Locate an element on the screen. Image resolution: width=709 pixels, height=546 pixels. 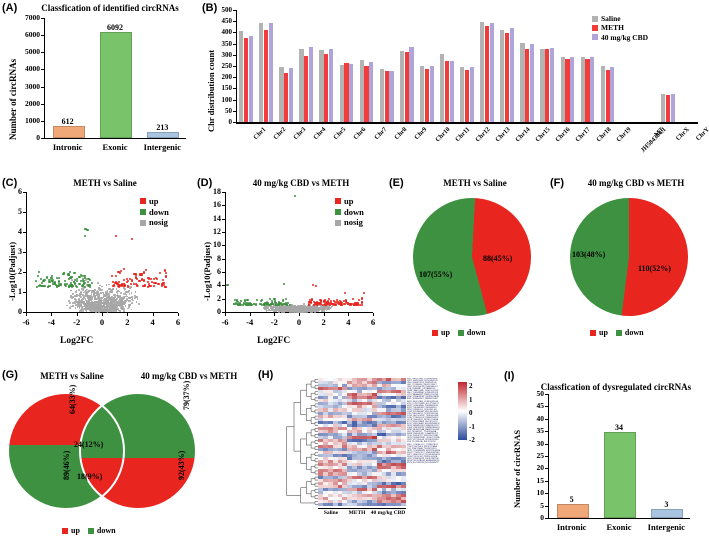
y-tick-label: 6000 is located at coordinates (32, 35).